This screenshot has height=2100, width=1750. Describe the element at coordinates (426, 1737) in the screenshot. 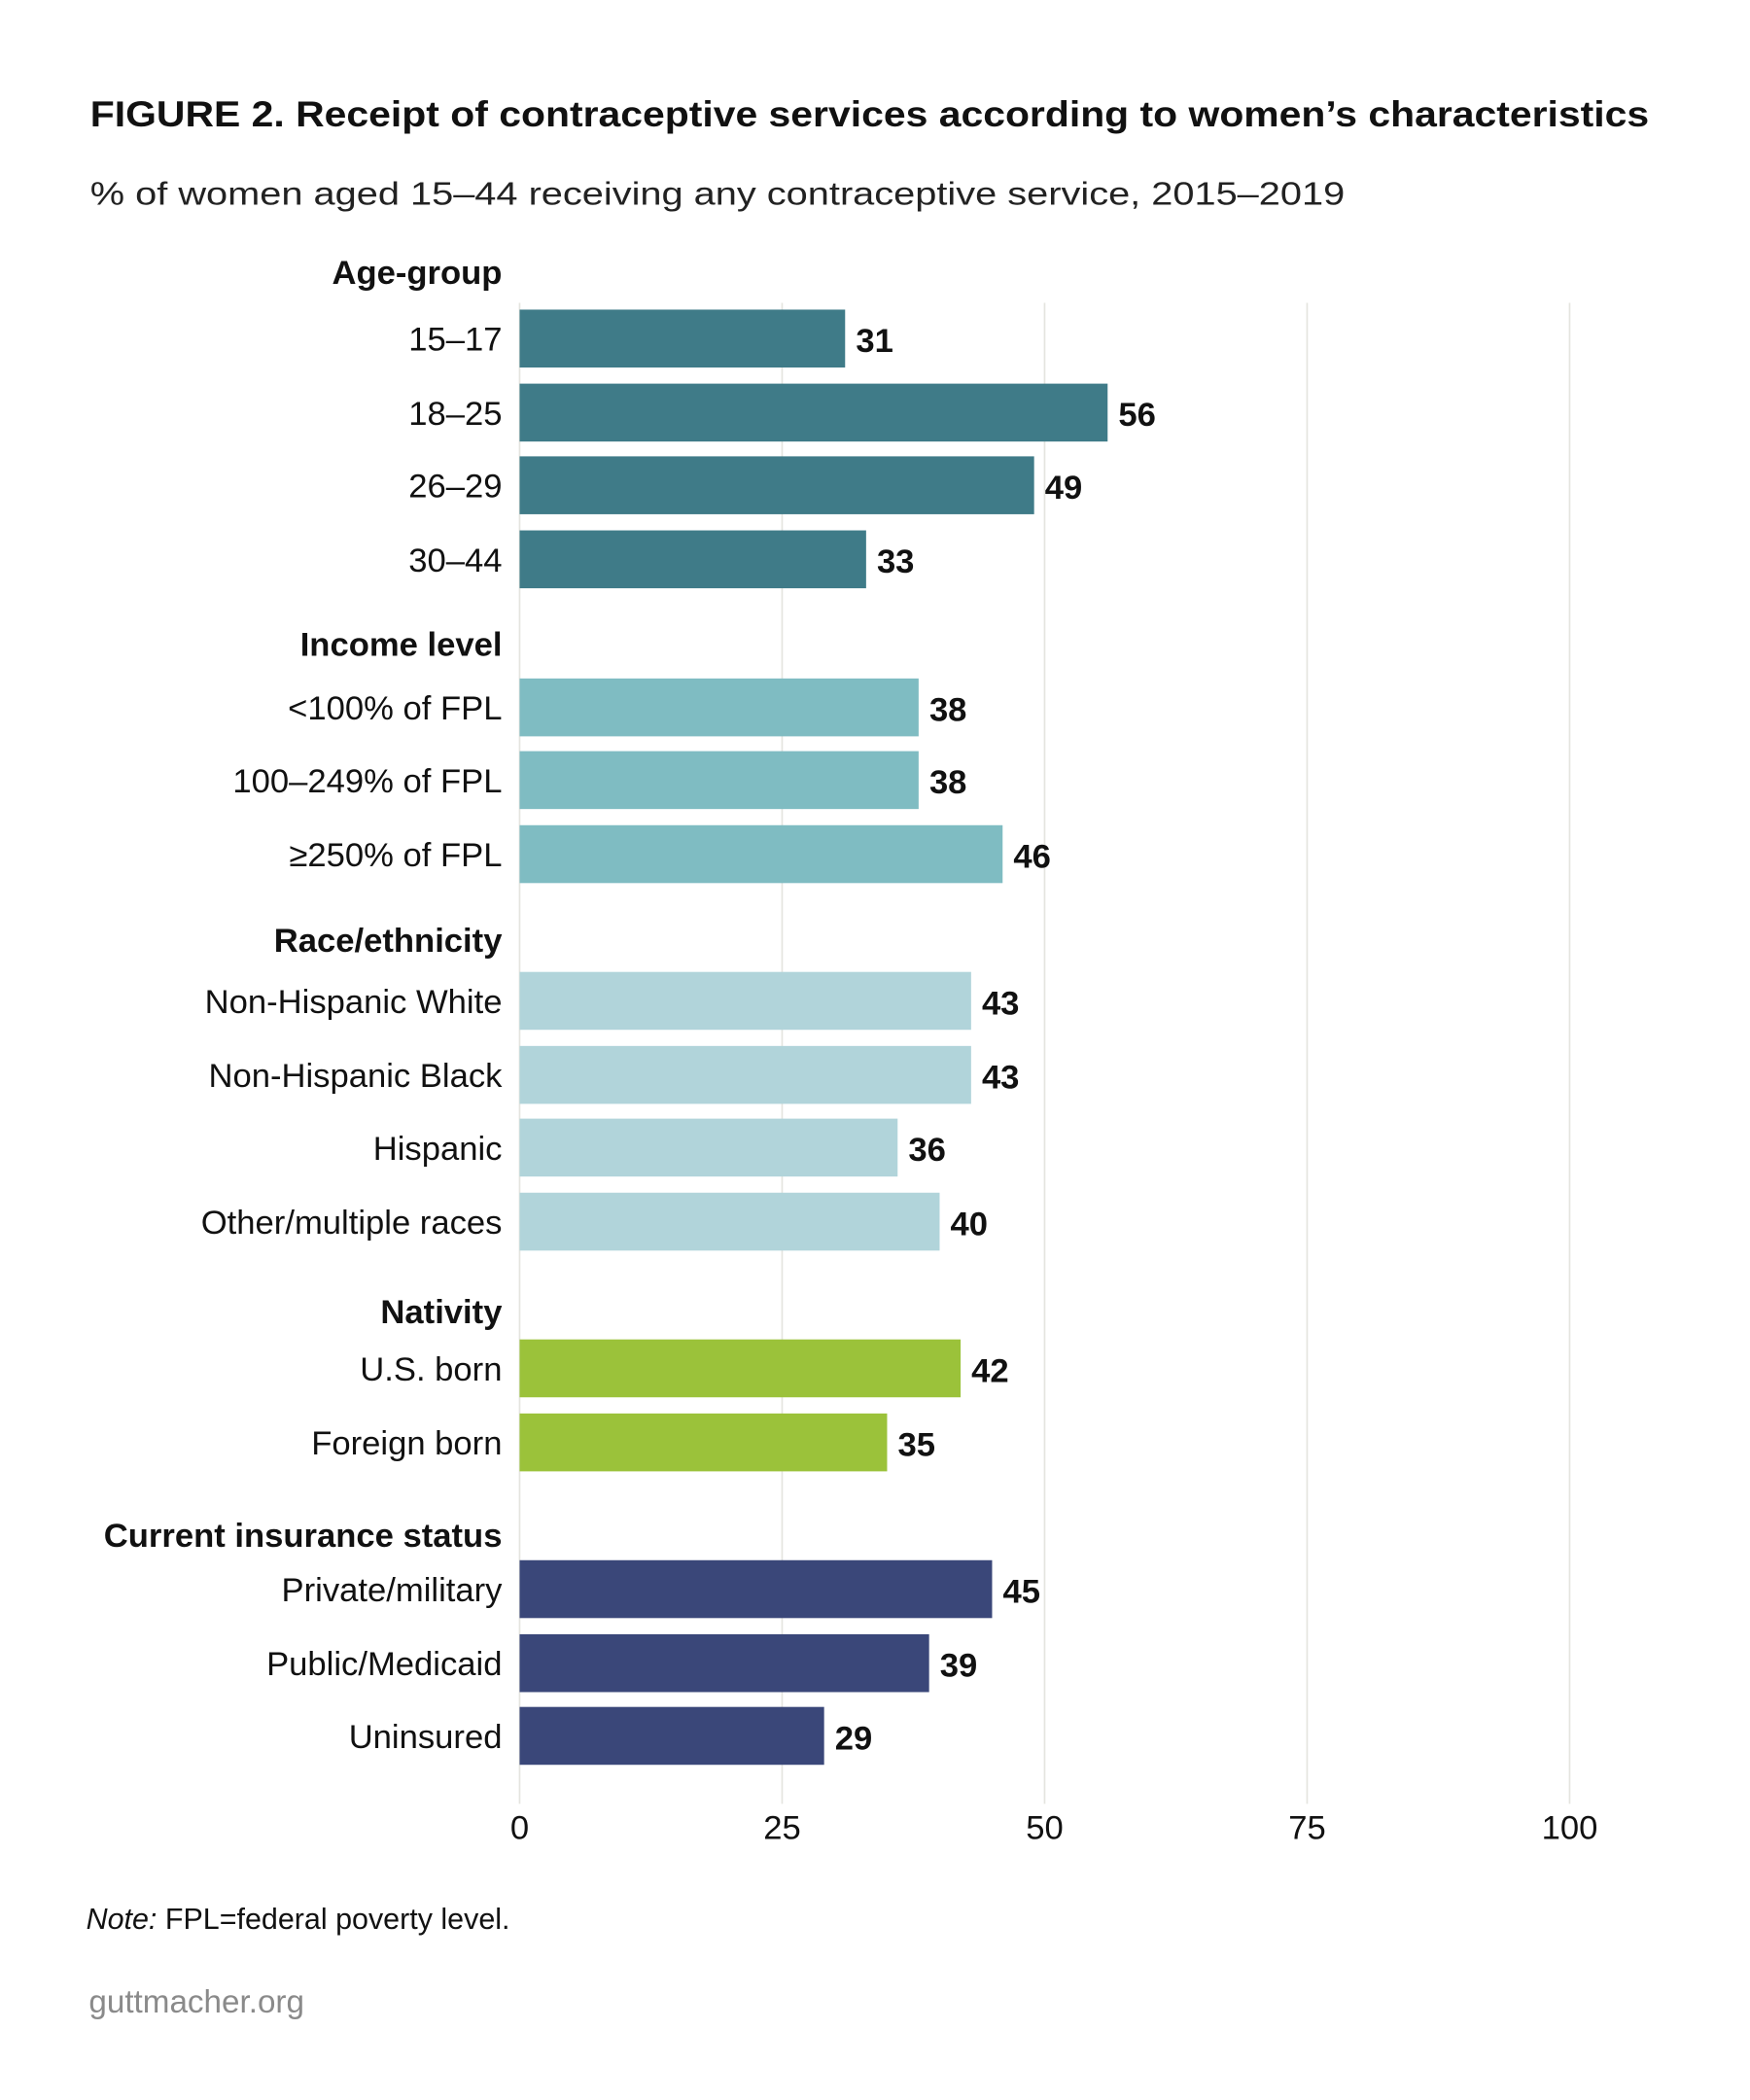

I see `category-label: Uninsured` at that location.